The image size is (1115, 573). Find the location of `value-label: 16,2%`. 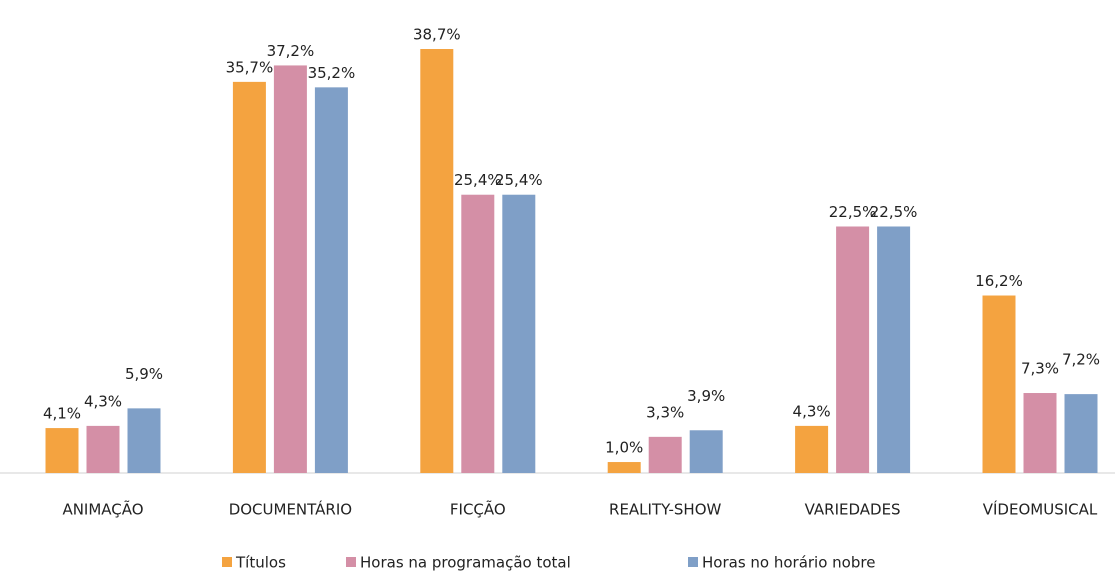

value-label: 16,2% is located at coordinates (999, 281).